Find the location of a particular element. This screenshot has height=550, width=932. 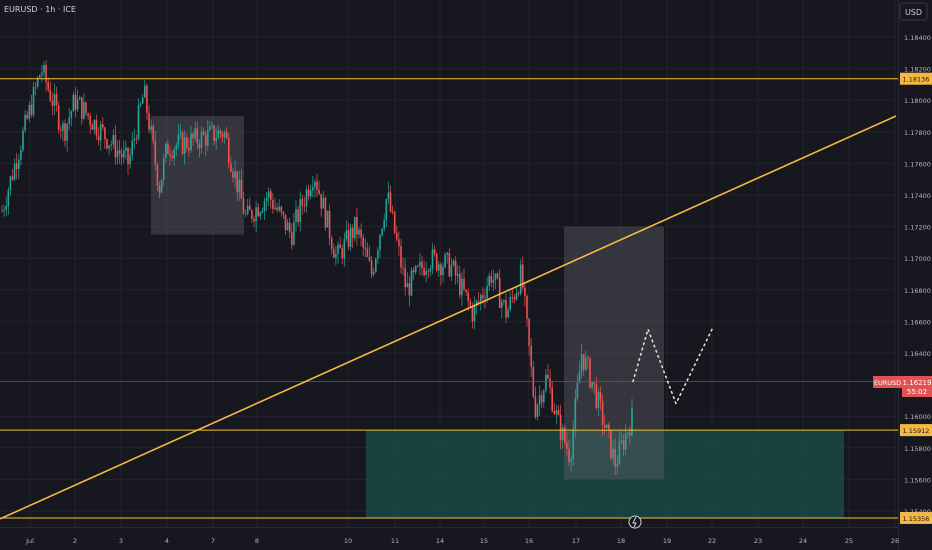

y-tick-label: 1.15400 is located at coordinates (917, 512).